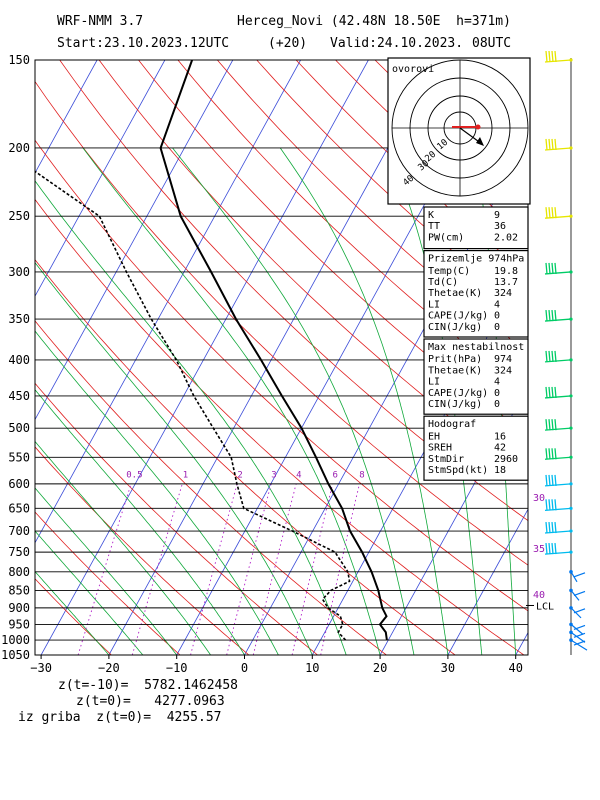  I want to click on max-instability-panel-key: Prit(hPa), so click(455, 359).